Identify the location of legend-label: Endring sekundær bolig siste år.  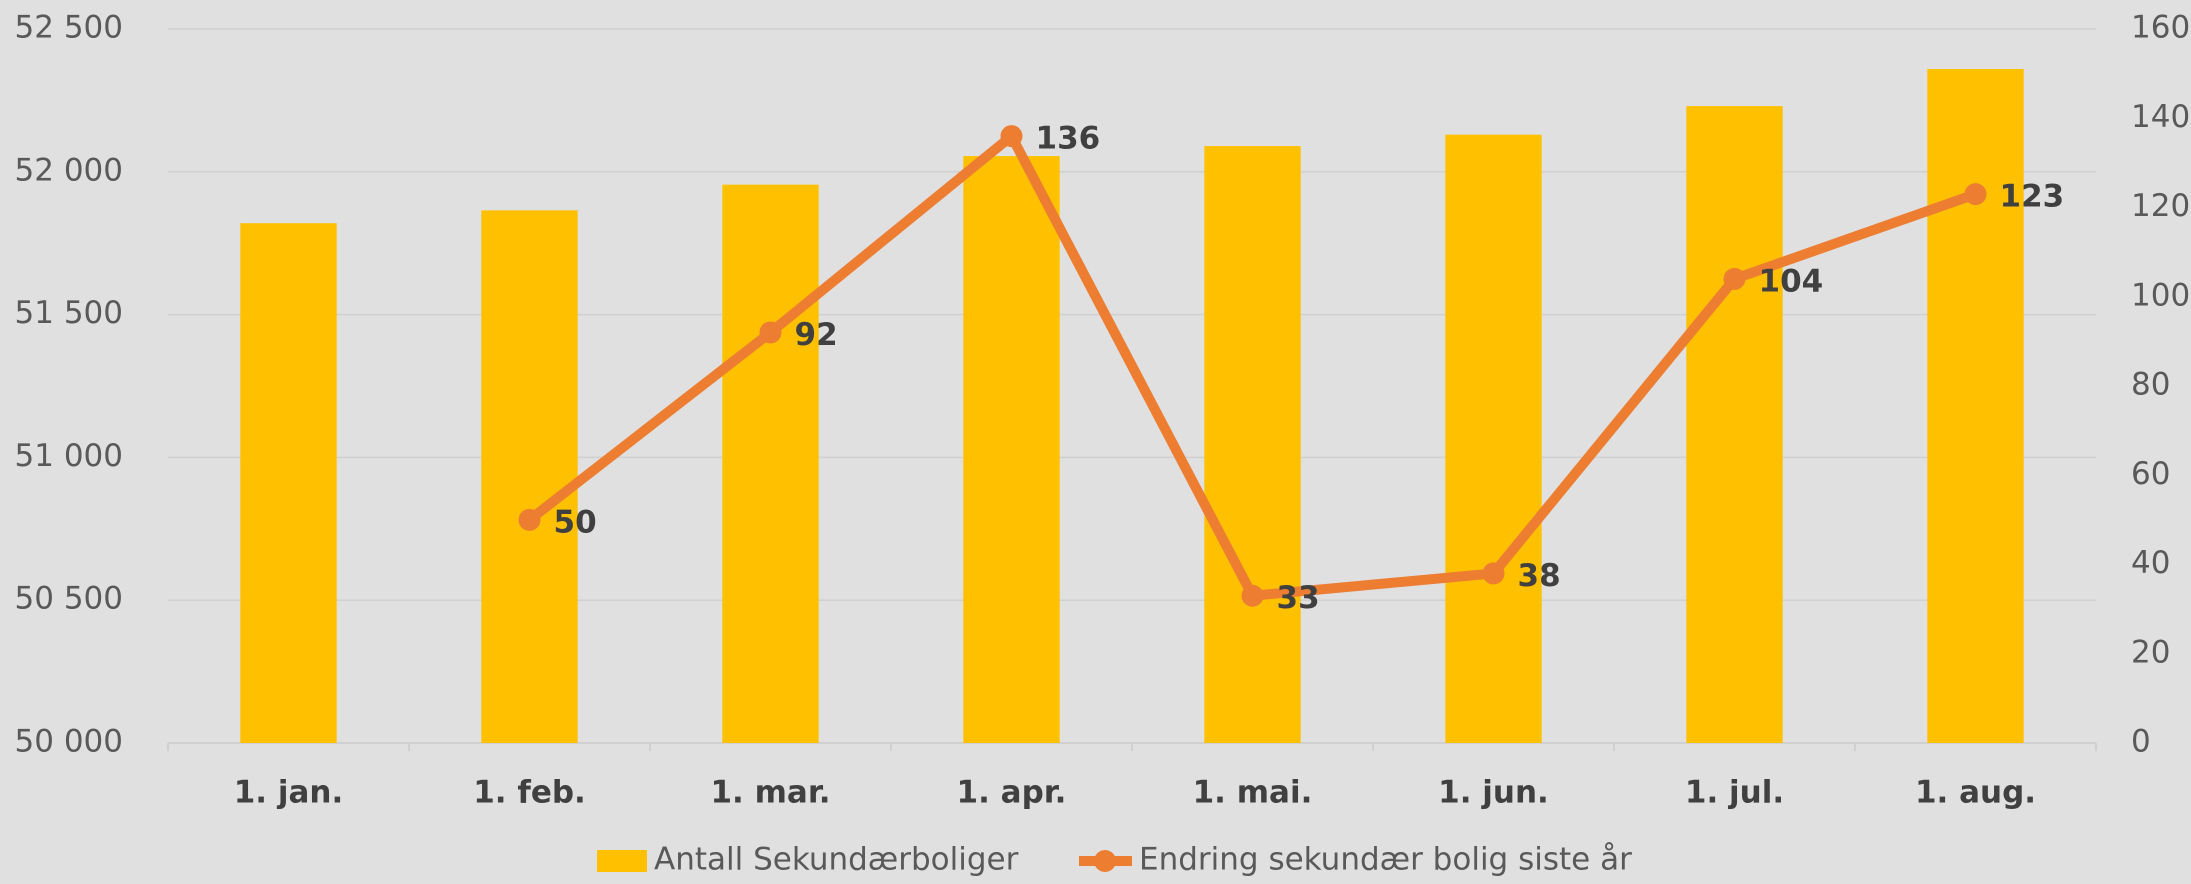
(1385, 860).